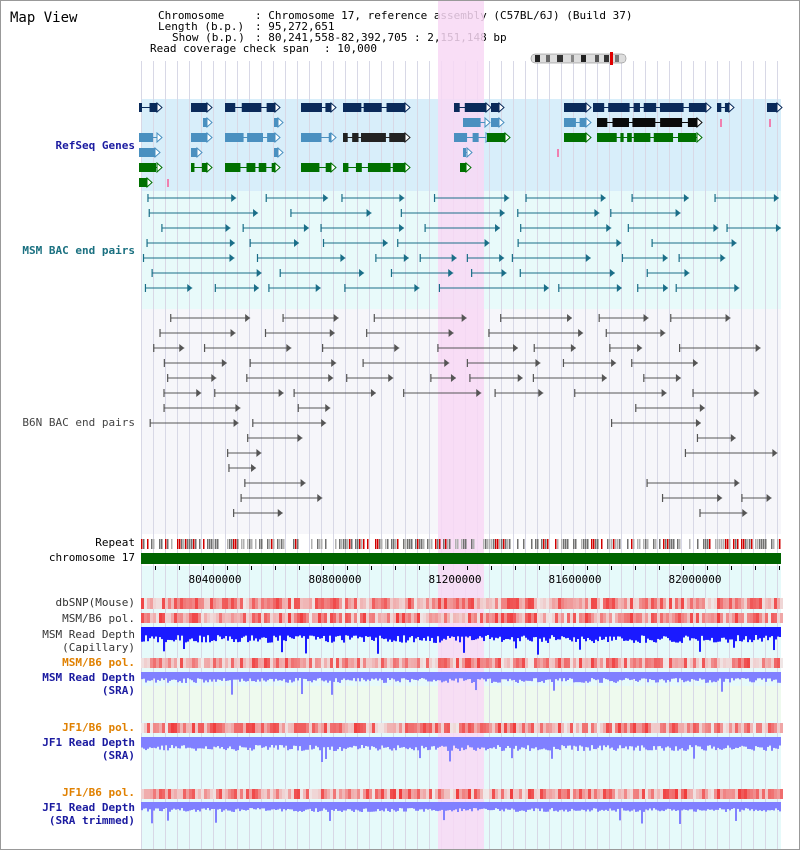  Describe the element at coordinates (721, 123) in the screenshot. I see `gene-marker` at that location.